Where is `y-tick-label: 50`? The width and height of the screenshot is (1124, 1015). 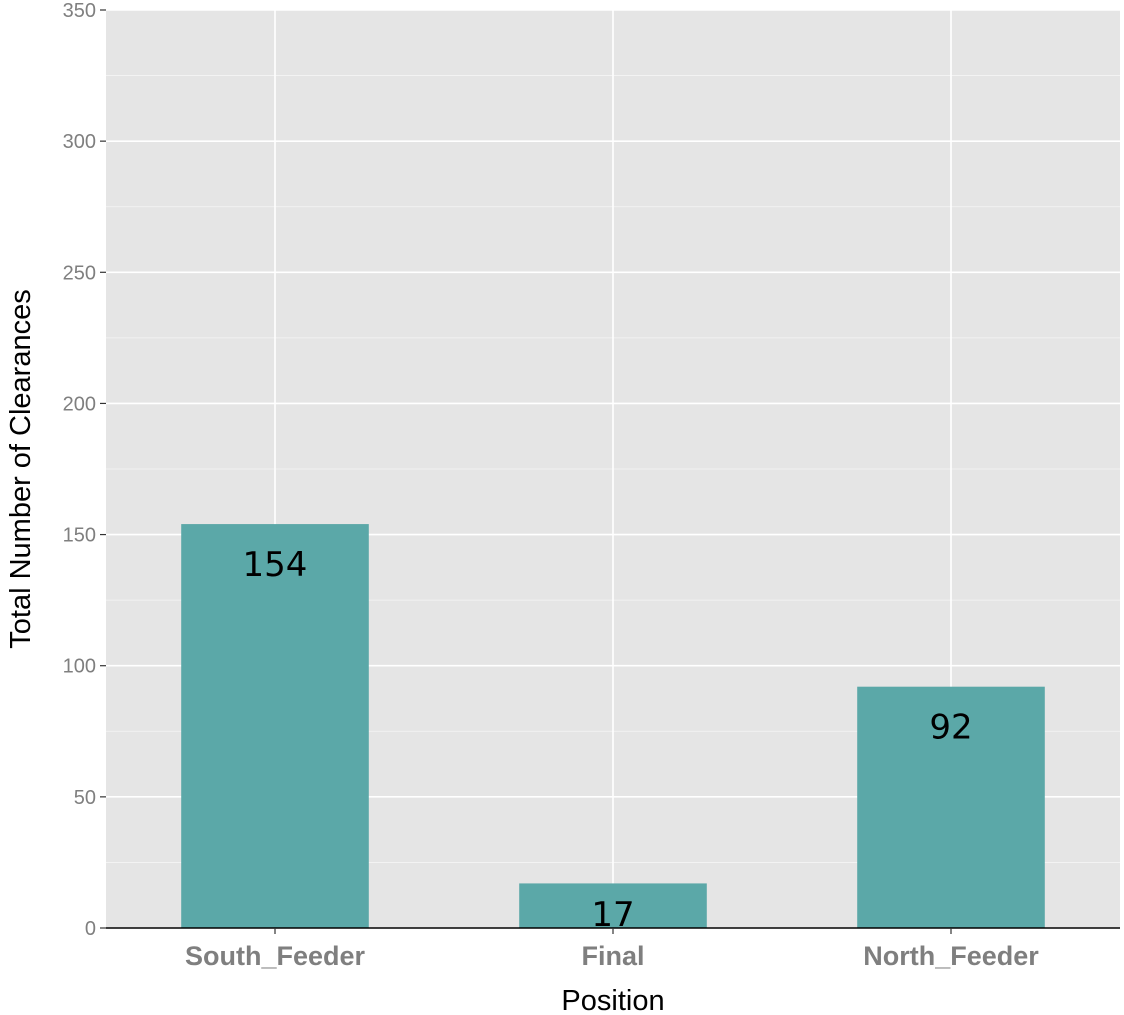
y-tick-label: 50 is located at coordinates (85, 798).